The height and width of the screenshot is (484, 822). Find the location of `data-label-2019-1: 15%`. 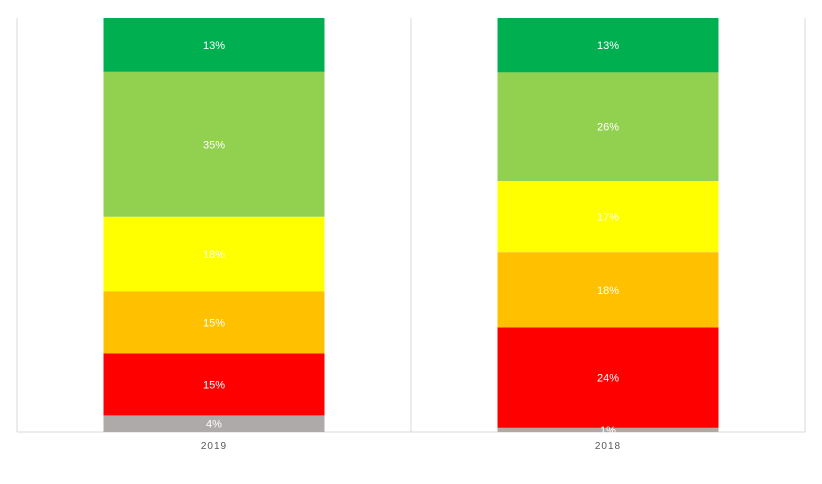

data-label-2019-1: 15% is located at coordinates (214, 385).